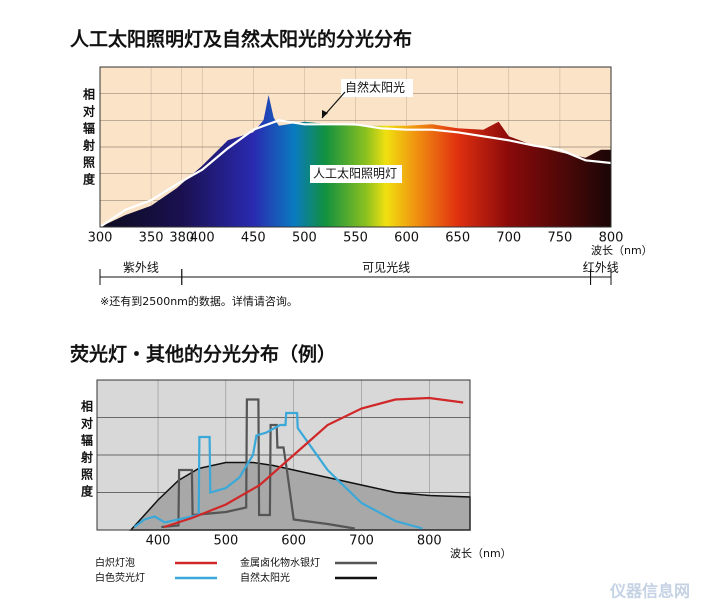 The image size is (715, 616). Describe the element at coordinates (100, 238) in the screenshot. I see `x-tick-label: 300` at that location.